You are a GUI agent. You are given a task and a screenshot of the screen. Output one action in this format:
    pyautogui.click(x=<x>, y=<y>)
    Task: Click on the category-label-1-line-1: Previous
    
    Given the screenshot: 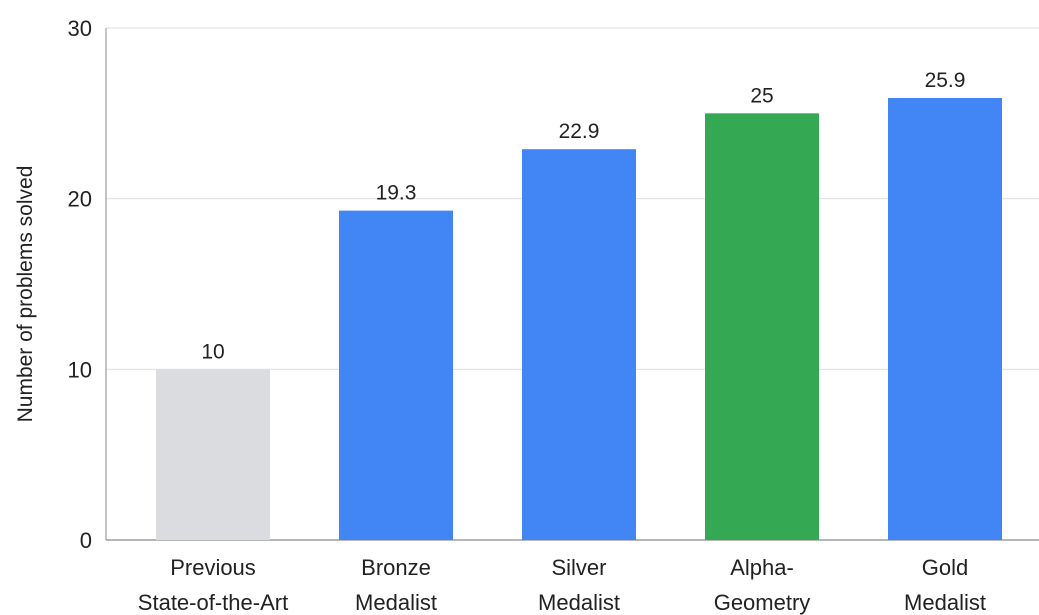 What is the action you would take?
    pyautogui.click(x=213, y=567)
    